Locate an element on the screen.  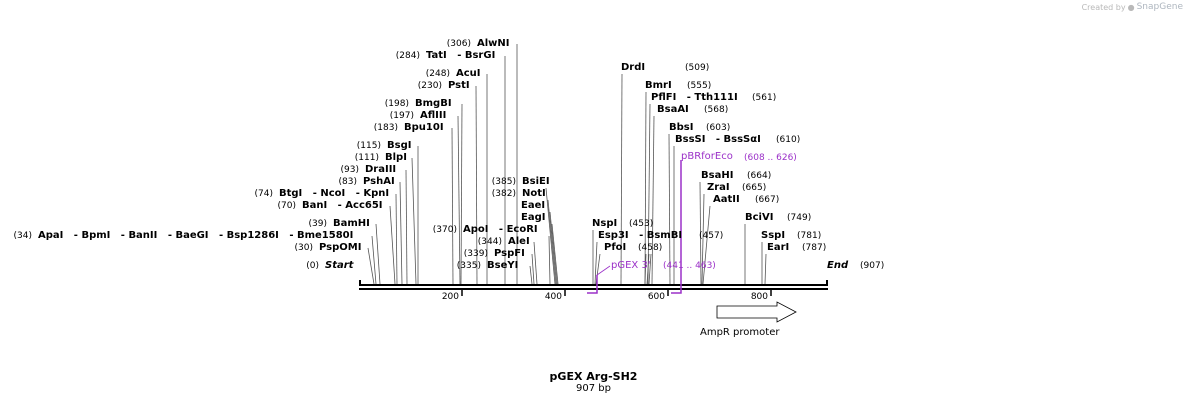
svg-text: AcuI is located at coordinates (468, 73).